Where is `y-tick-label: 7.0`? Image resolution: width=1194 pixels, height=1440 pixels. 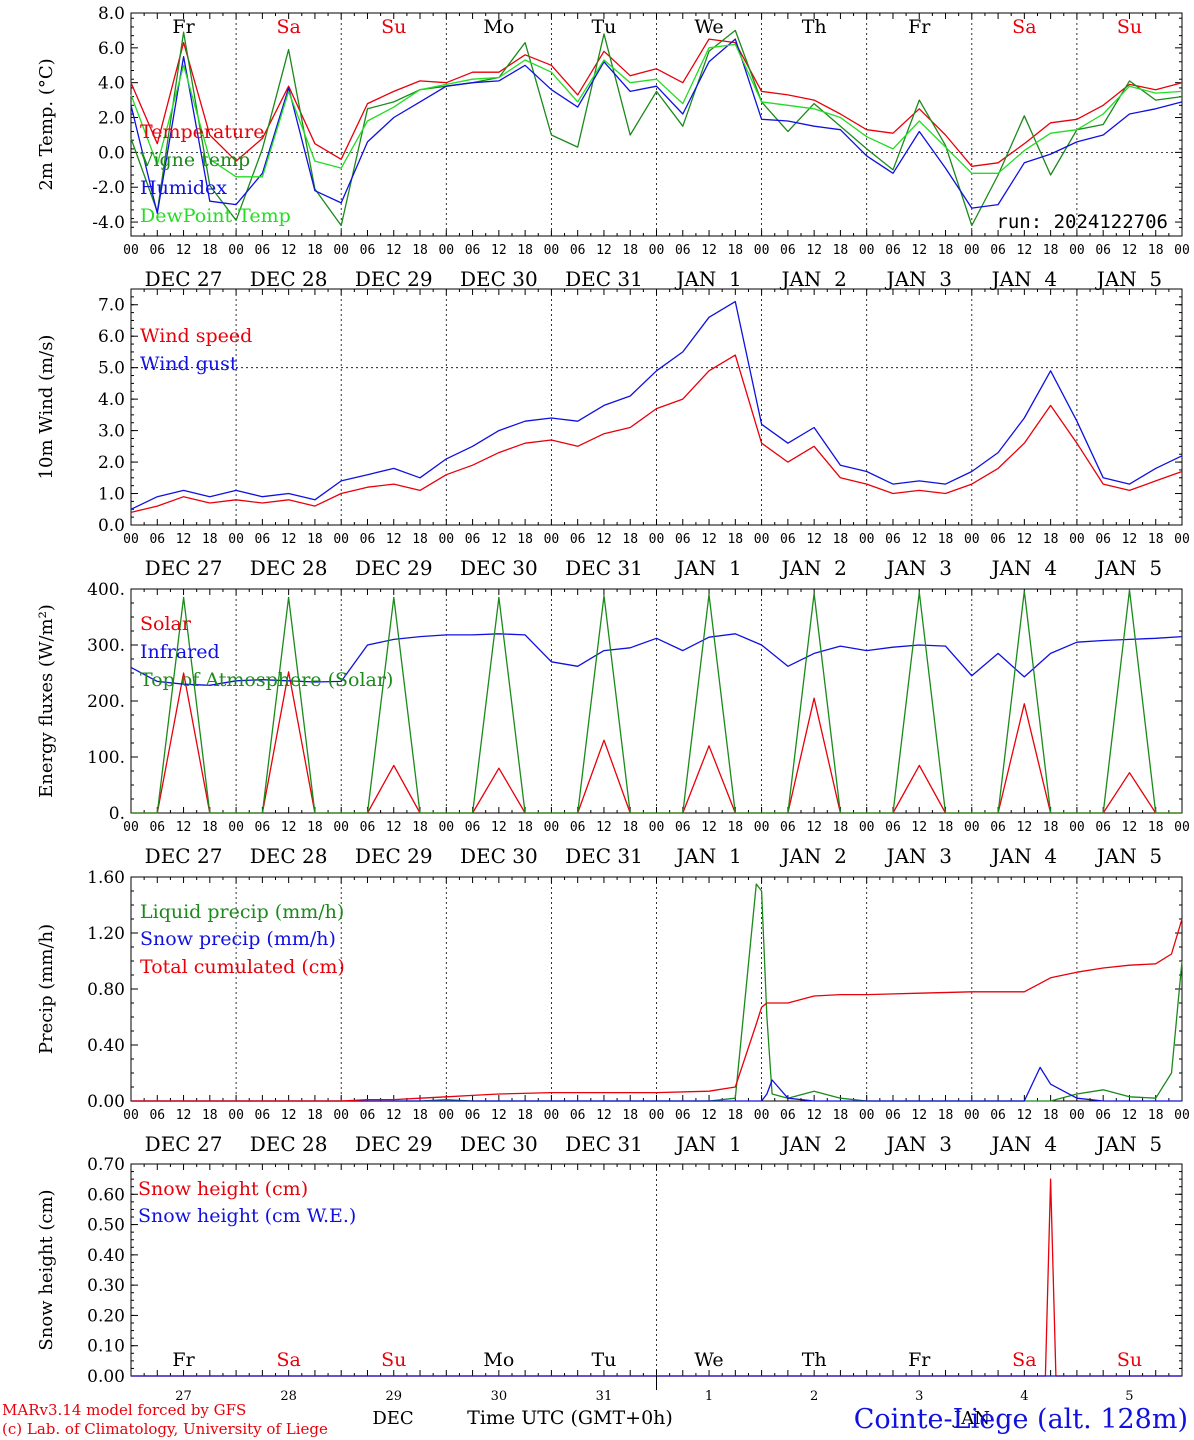 y-tick-label: 7.0 is located at coordinates (111, 306).